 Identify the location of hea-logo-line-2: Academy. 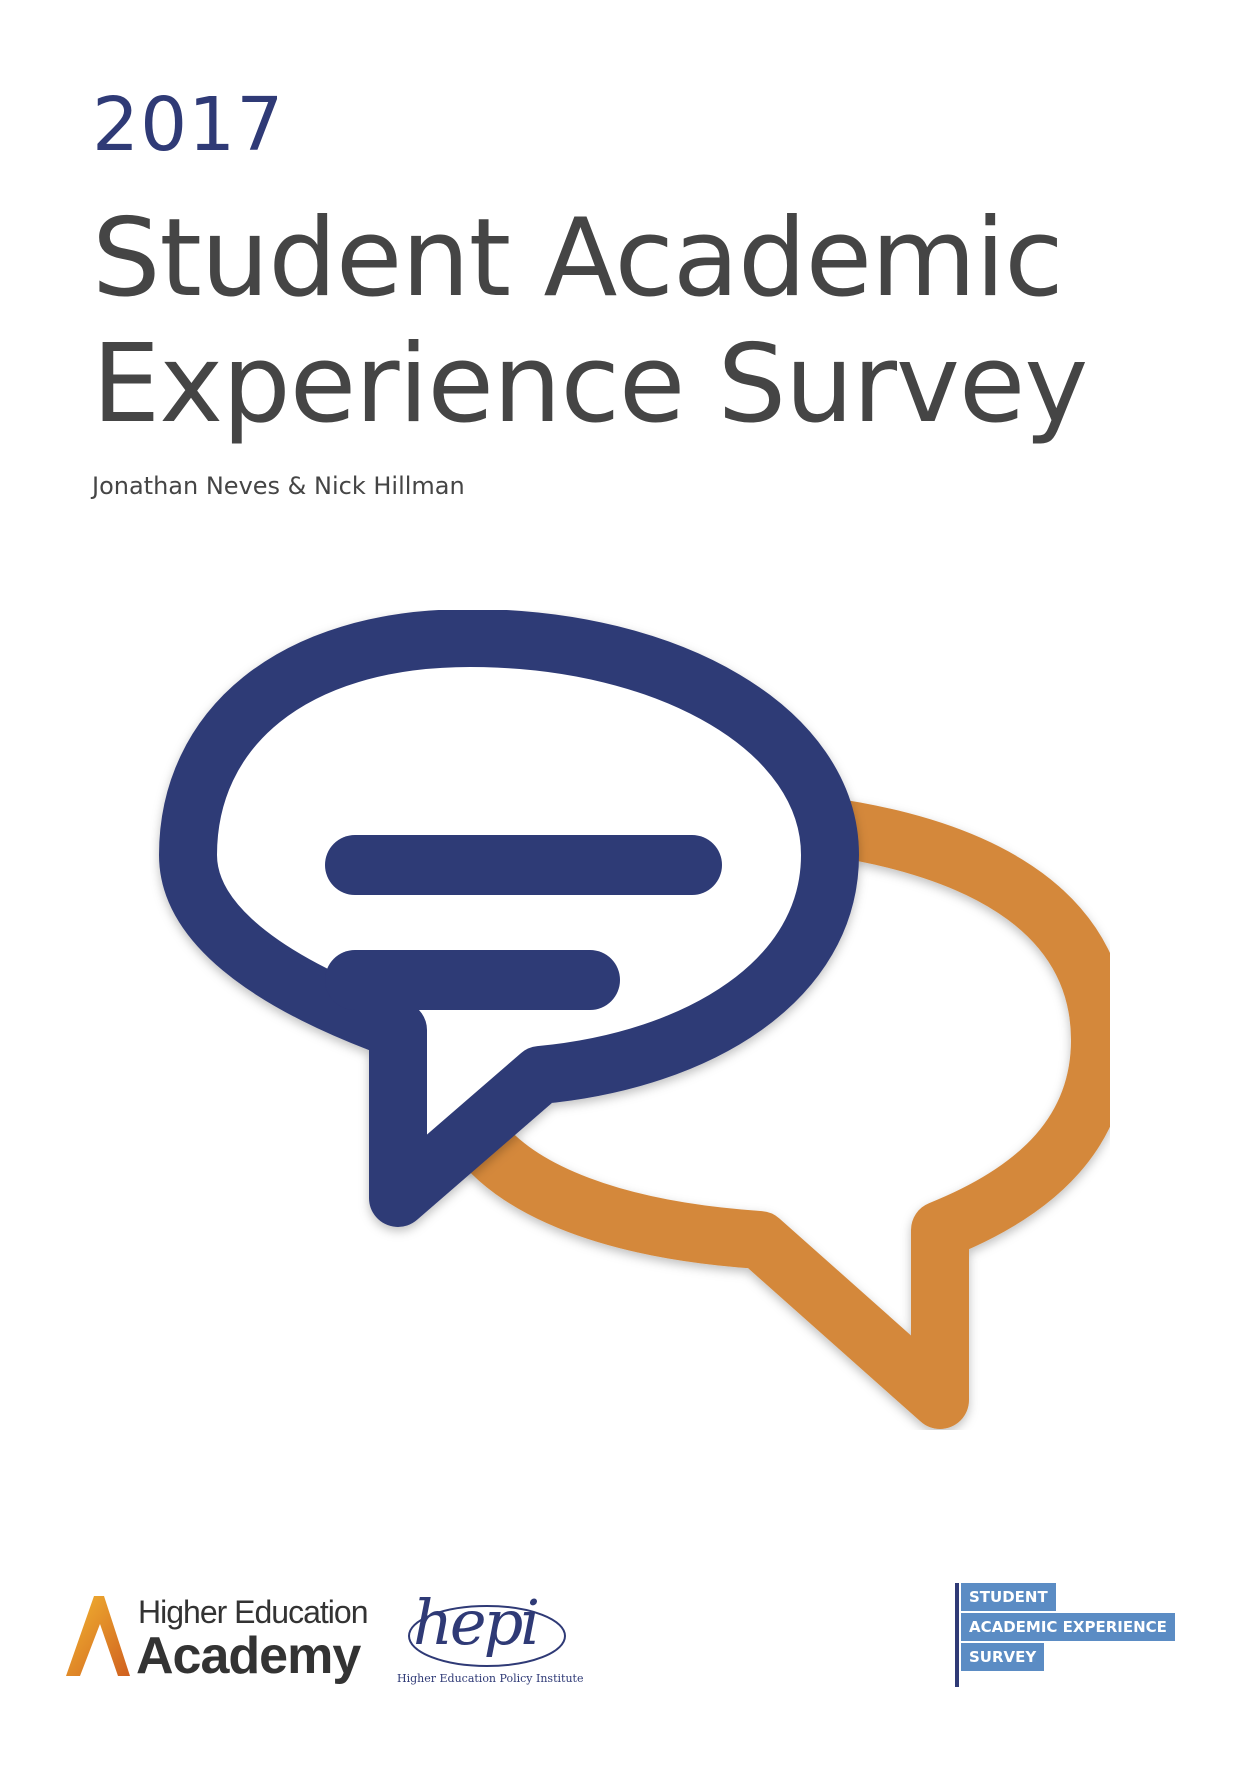
(248, 1656).